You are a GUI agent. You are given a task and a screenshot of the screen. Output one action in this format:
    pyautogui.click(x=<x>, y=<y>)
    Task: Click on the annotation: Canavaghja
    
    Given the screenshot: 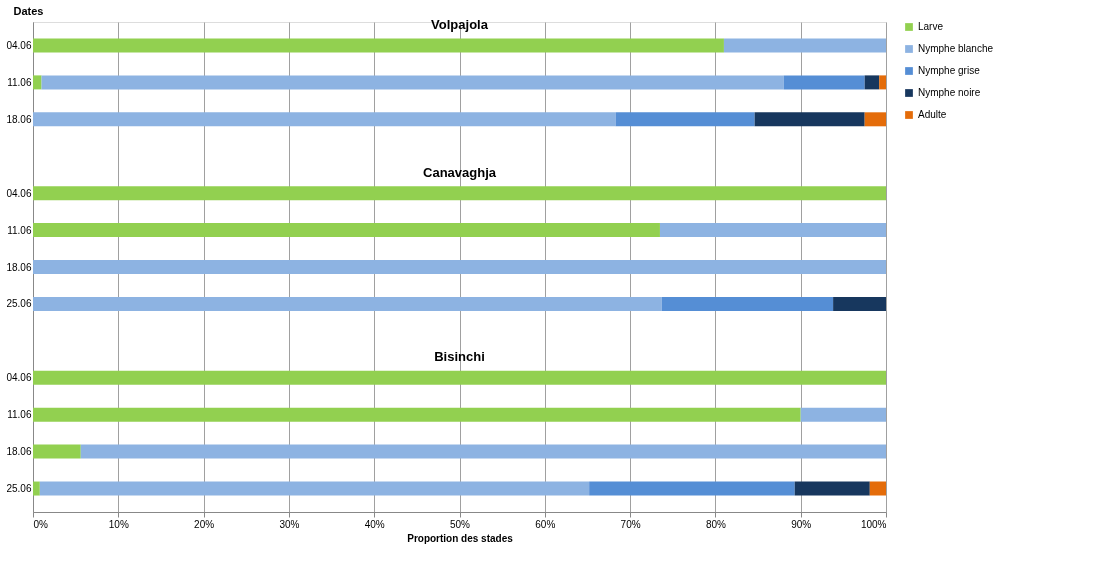 What is the action you would take?
    pyautogui.click(x=460, y=172)
    